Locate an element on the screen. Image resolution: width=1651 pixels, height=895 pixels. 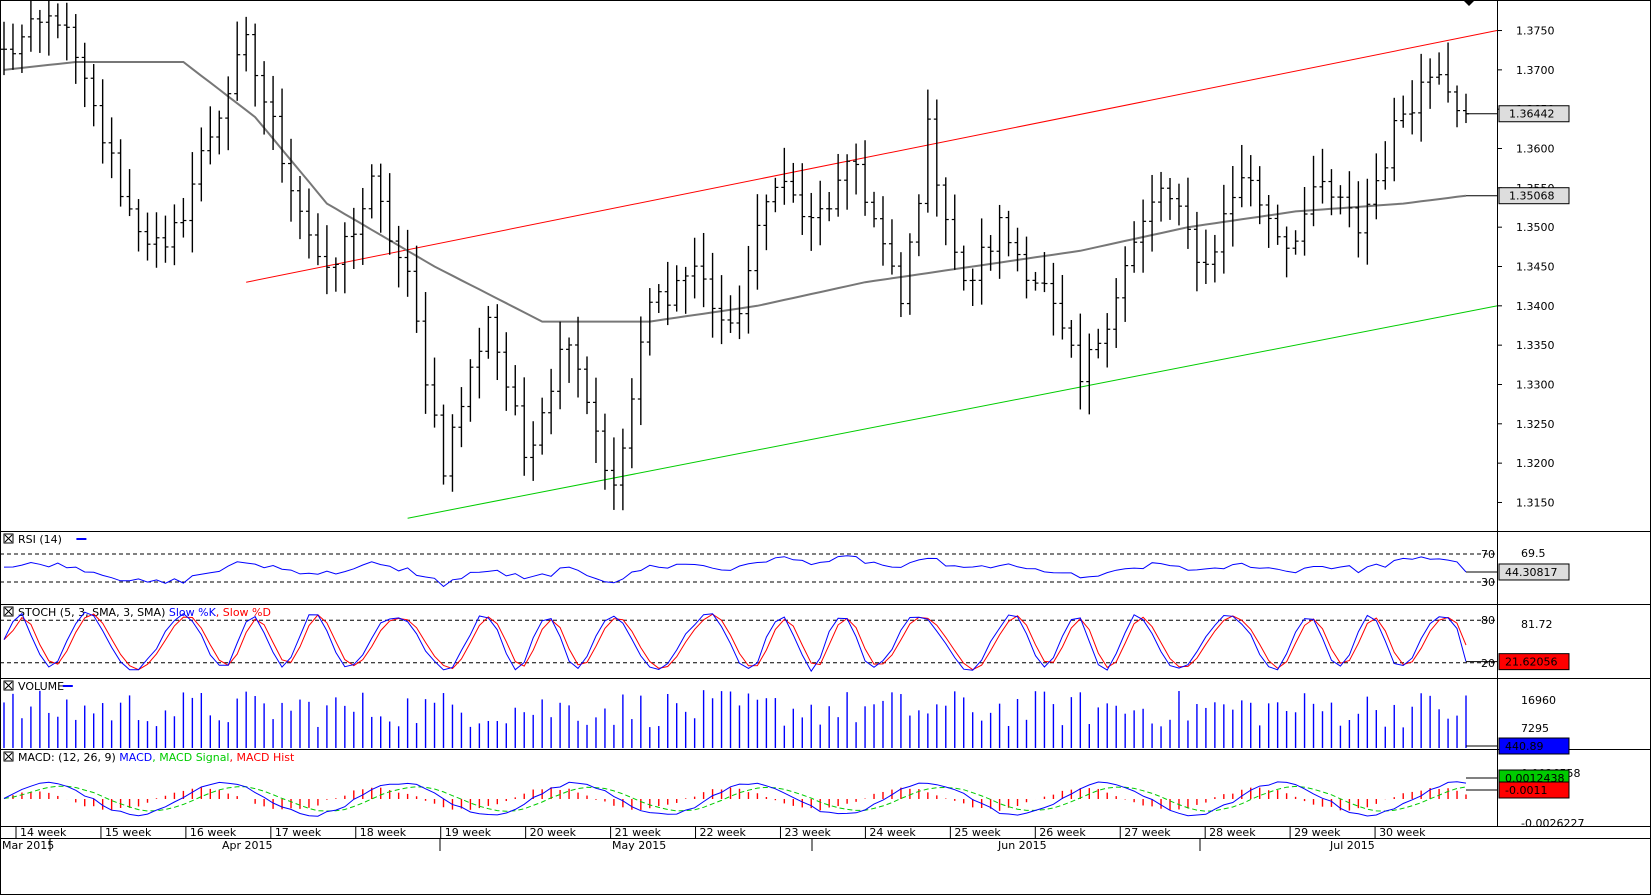
rsi-header: RSI (14) is located at coordinates (40, 539).